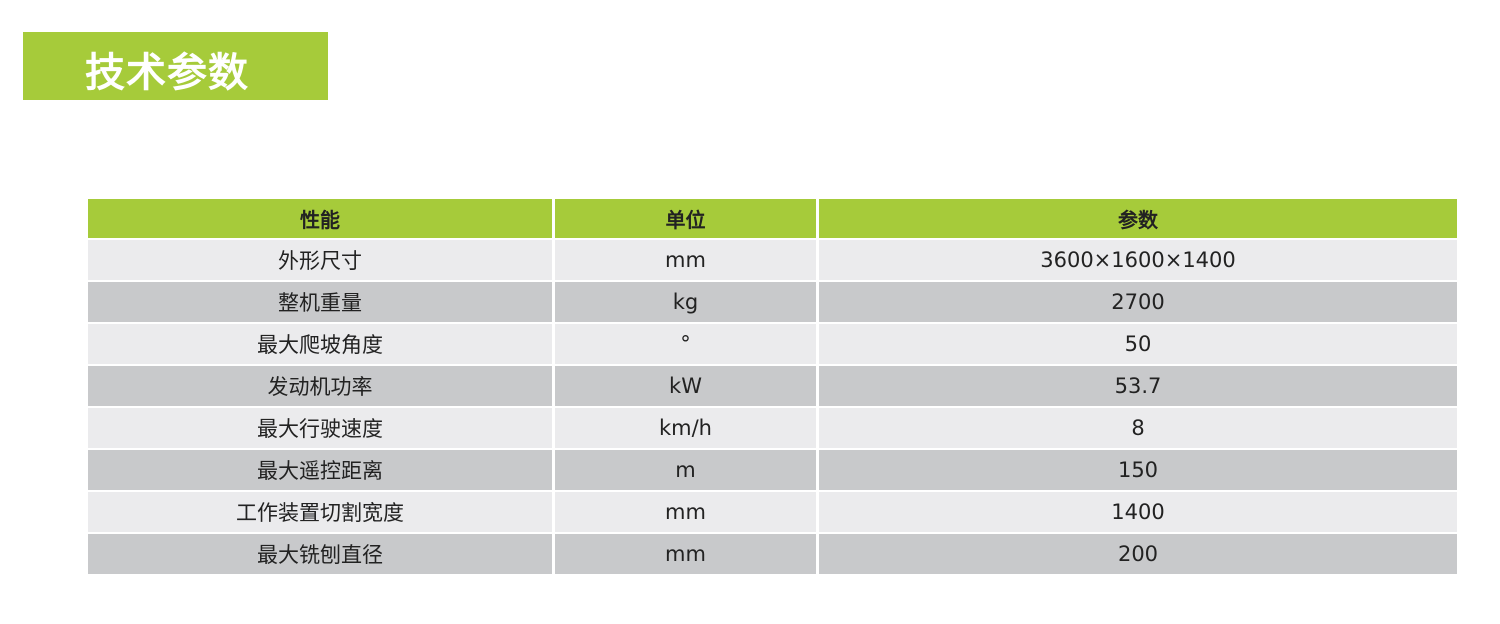 The image size is (1500, 624). Describe the element at coordinates (167, 73) in the screenshot. I see `page-title: 技术参数` at that location.